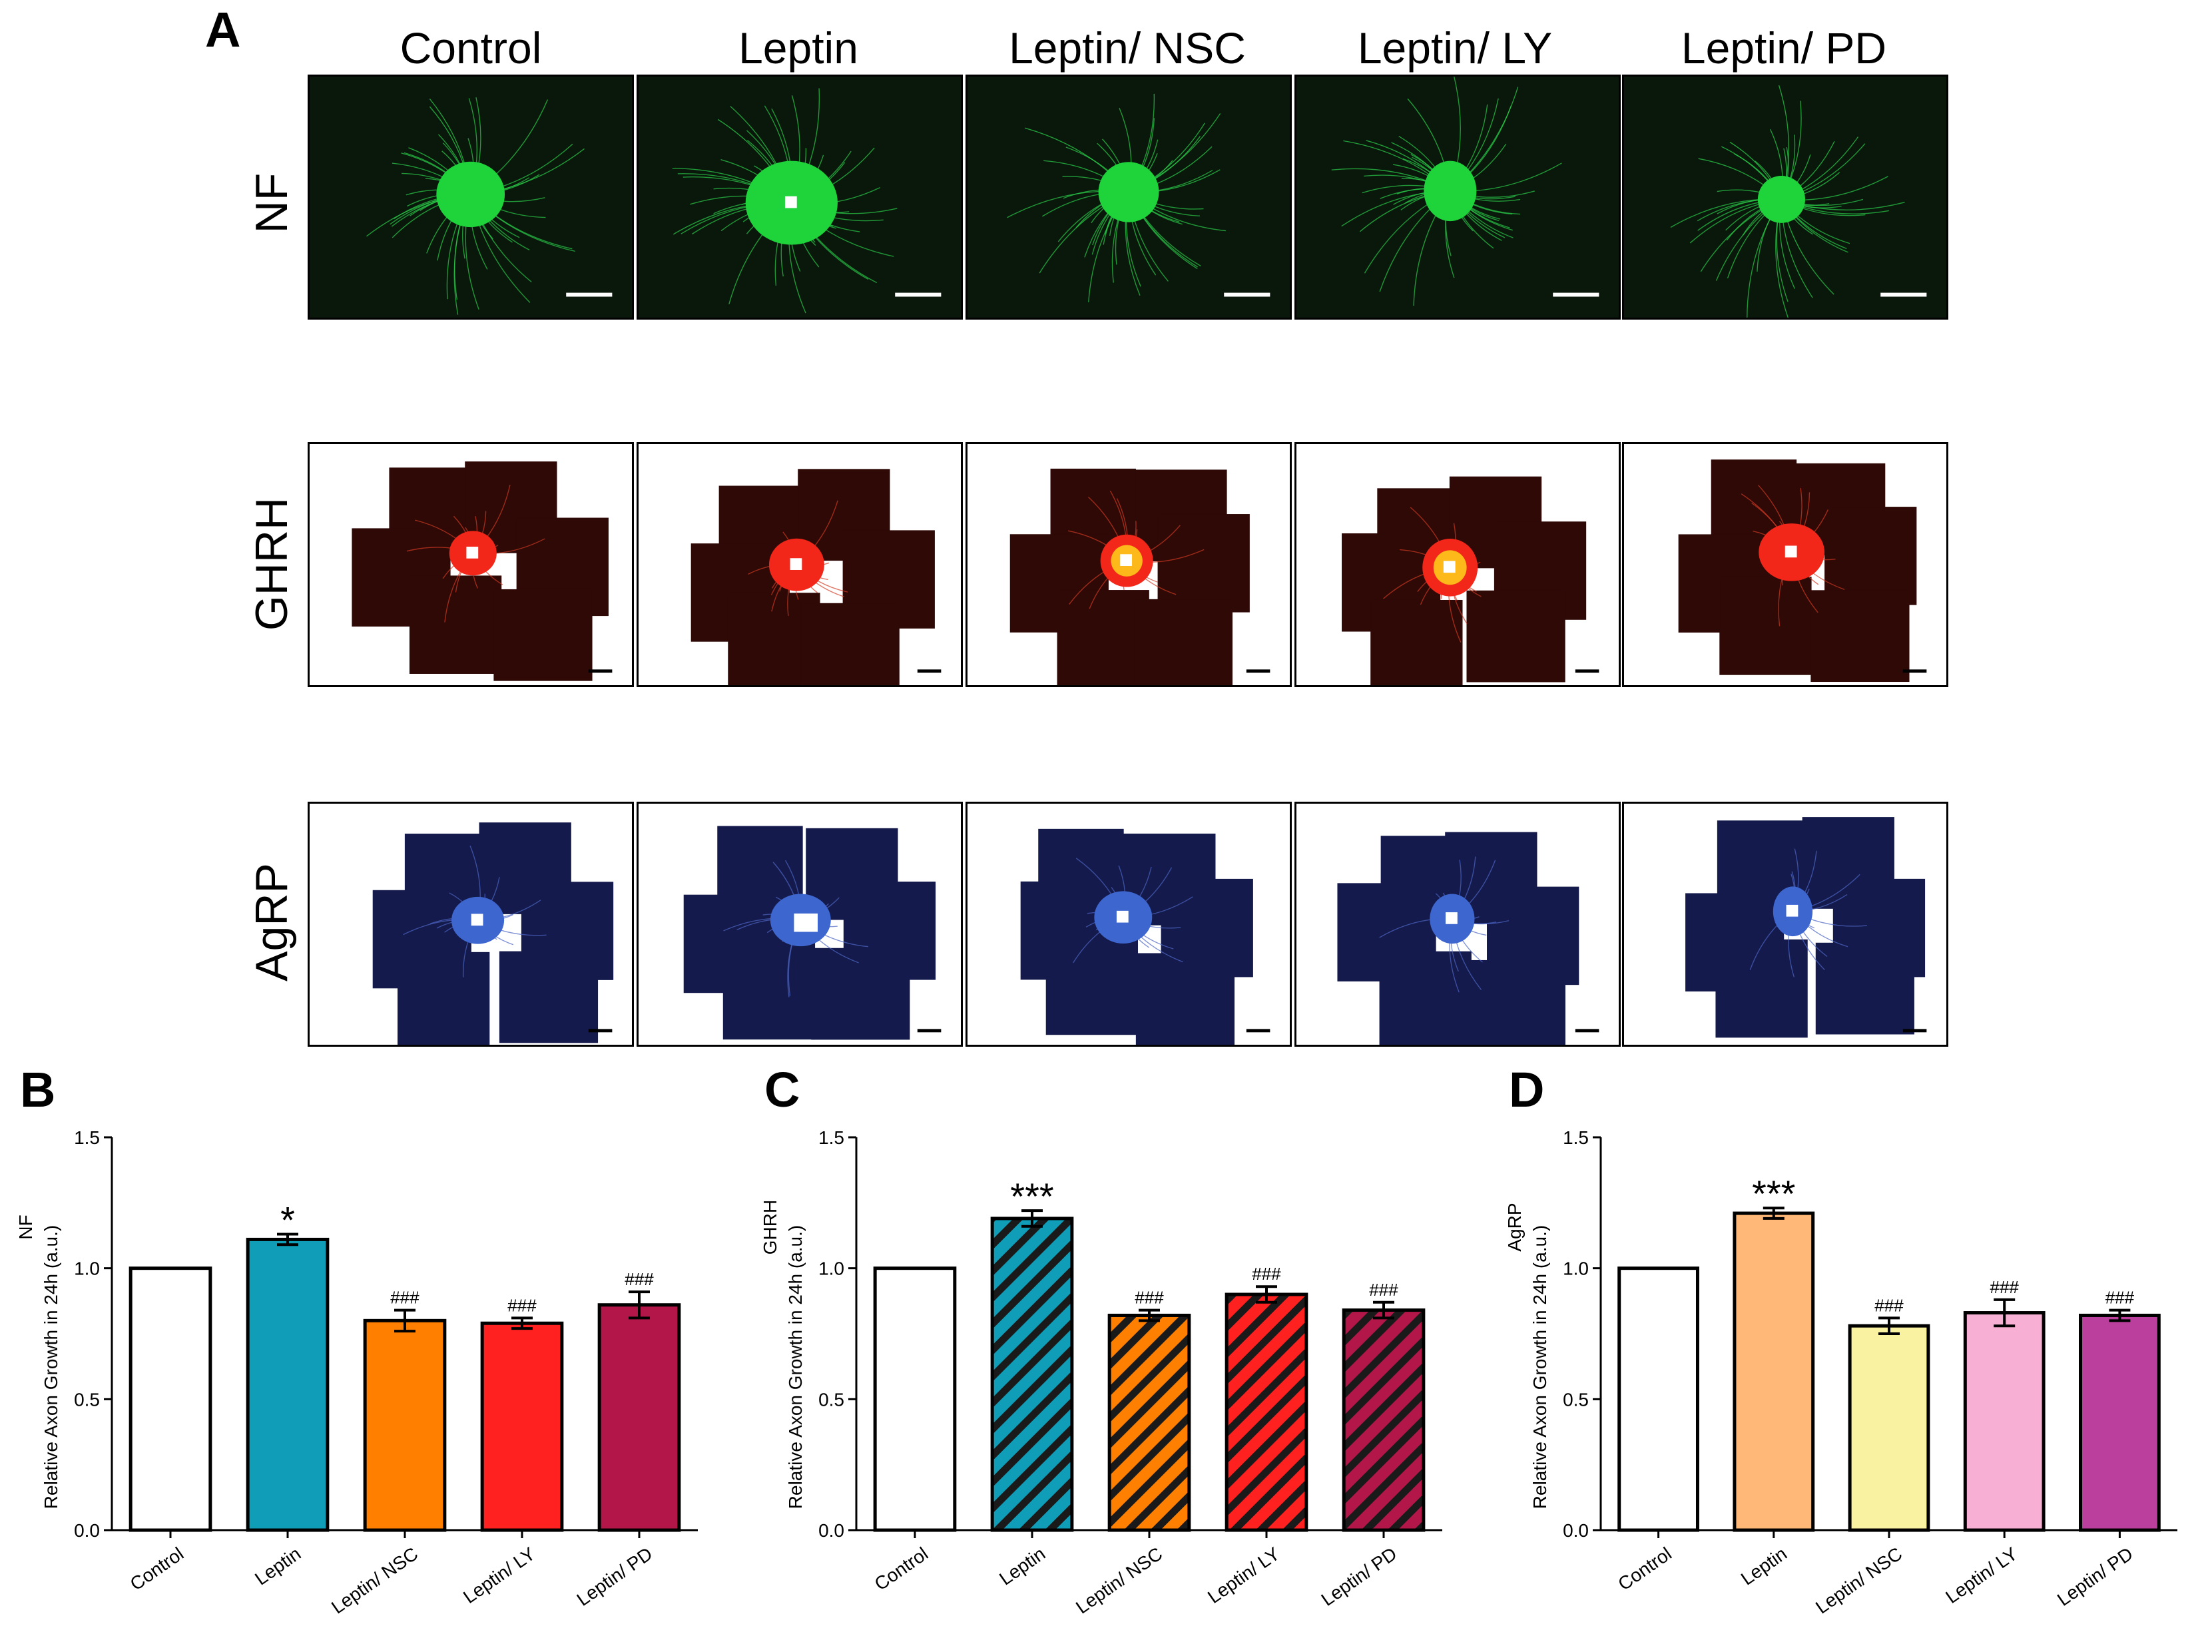 The height and width of the screenshot is (1652, 2212). I want to click on panel-letter-b: B, so click(38, 1089).